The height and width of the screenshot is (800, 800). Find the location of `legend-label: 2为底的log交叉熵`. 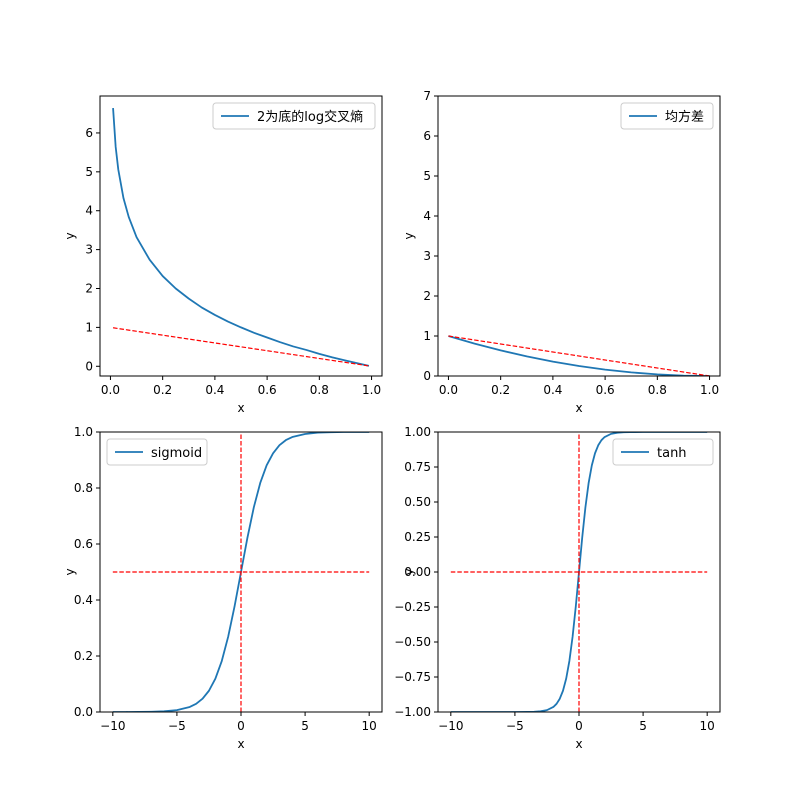

legend-label: 2为底的log交叉熵 is located at coordinates (310, 117).